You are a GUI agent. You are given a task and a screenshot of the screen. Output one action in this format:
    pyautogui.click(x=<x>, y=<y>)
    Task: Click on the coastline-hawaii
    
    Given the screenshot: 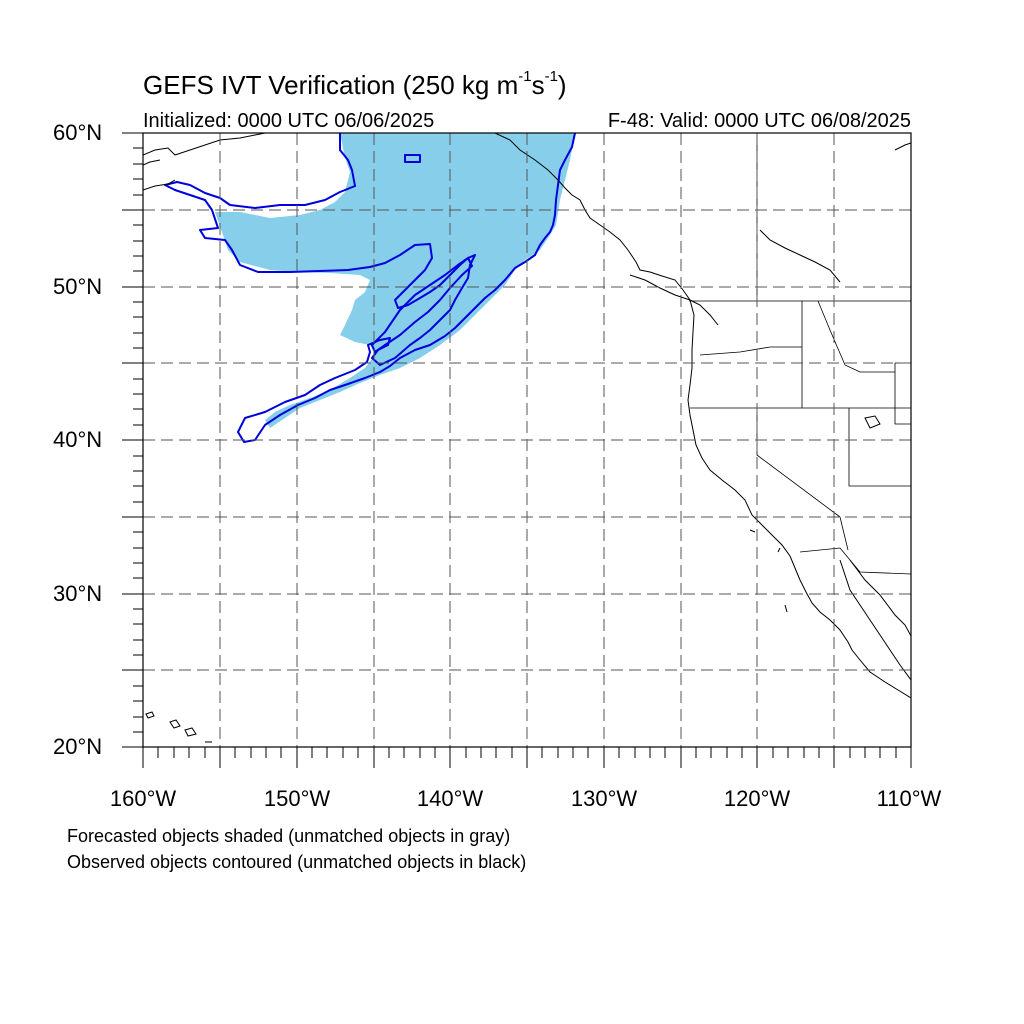 What is the action you would take?
    pyautogui.click(x=178, y=727)
    